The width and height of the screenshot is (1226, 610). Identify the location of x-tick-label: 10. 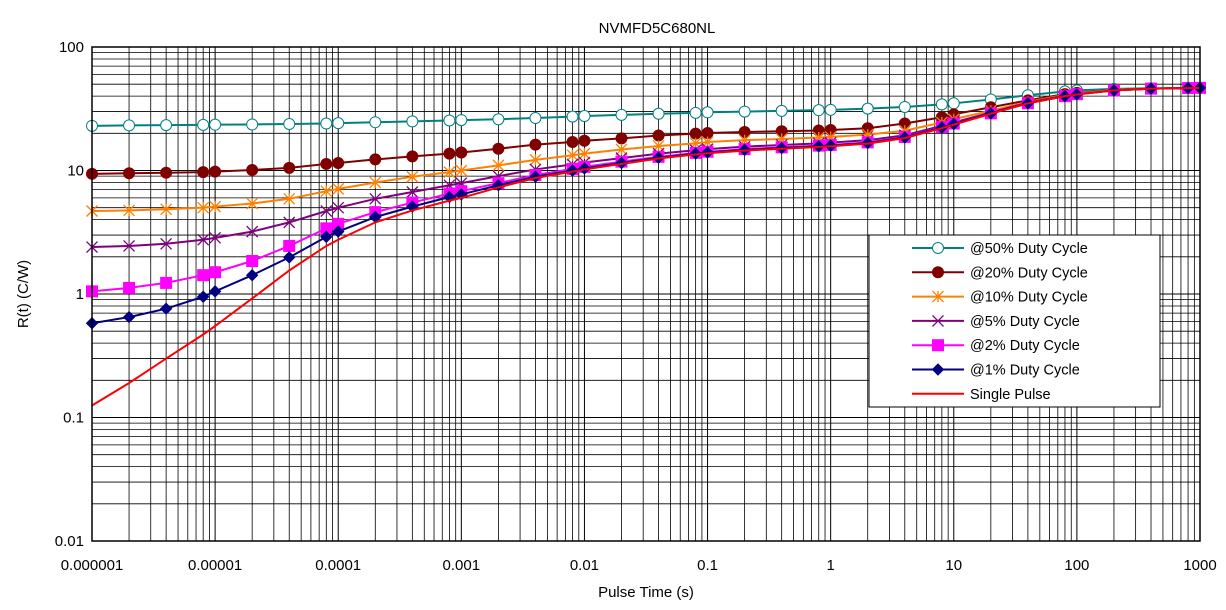
(953, 565).